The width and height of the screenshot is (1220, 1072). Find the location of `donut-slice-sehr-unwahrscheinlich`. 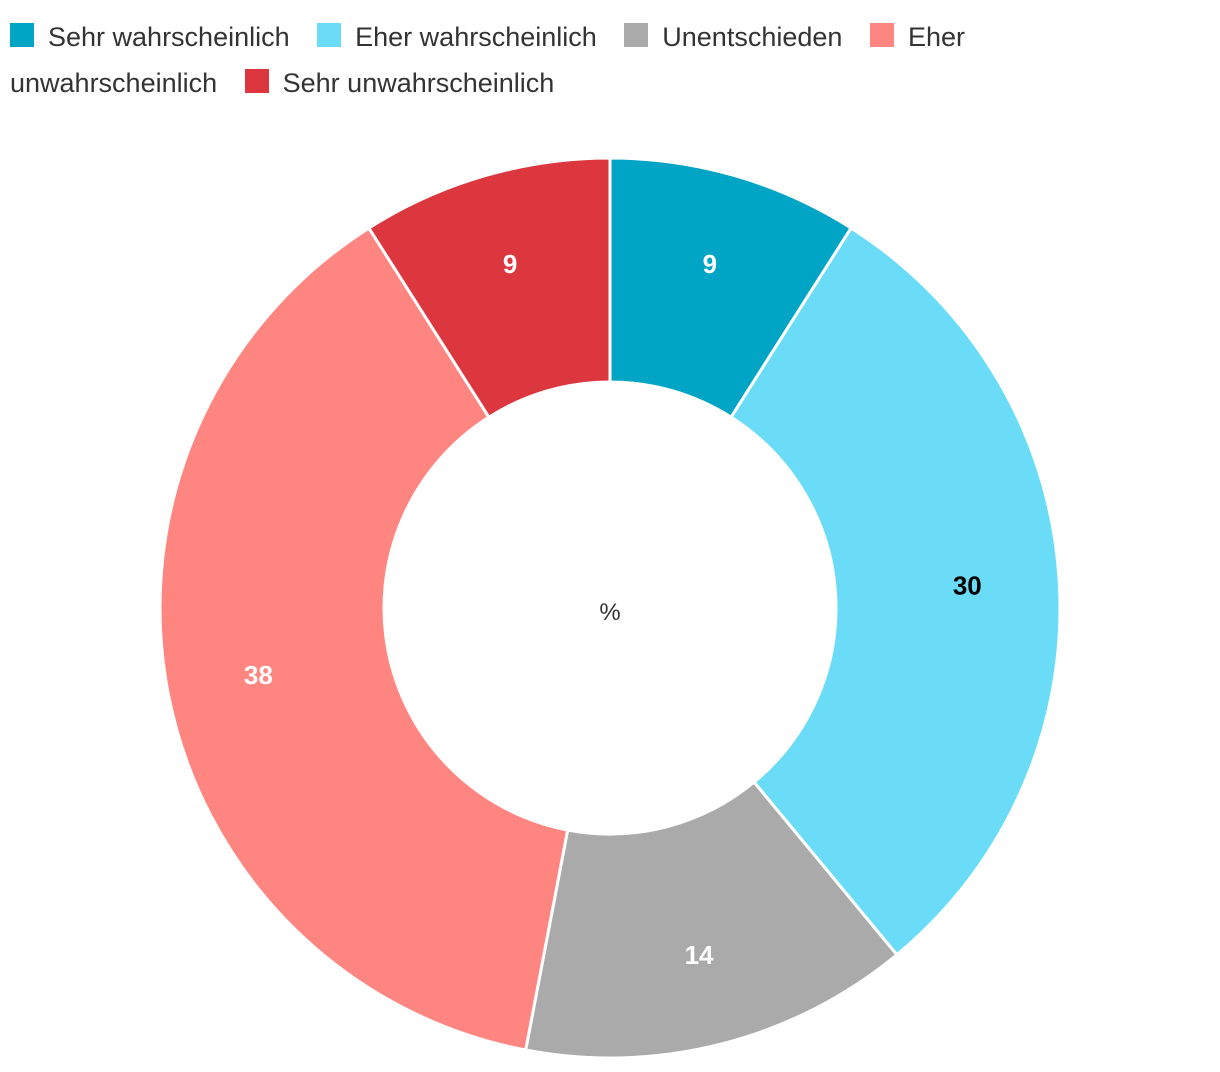

donut-slice-sehr-unwahrscheinlich is located at coordinates (489, 288).